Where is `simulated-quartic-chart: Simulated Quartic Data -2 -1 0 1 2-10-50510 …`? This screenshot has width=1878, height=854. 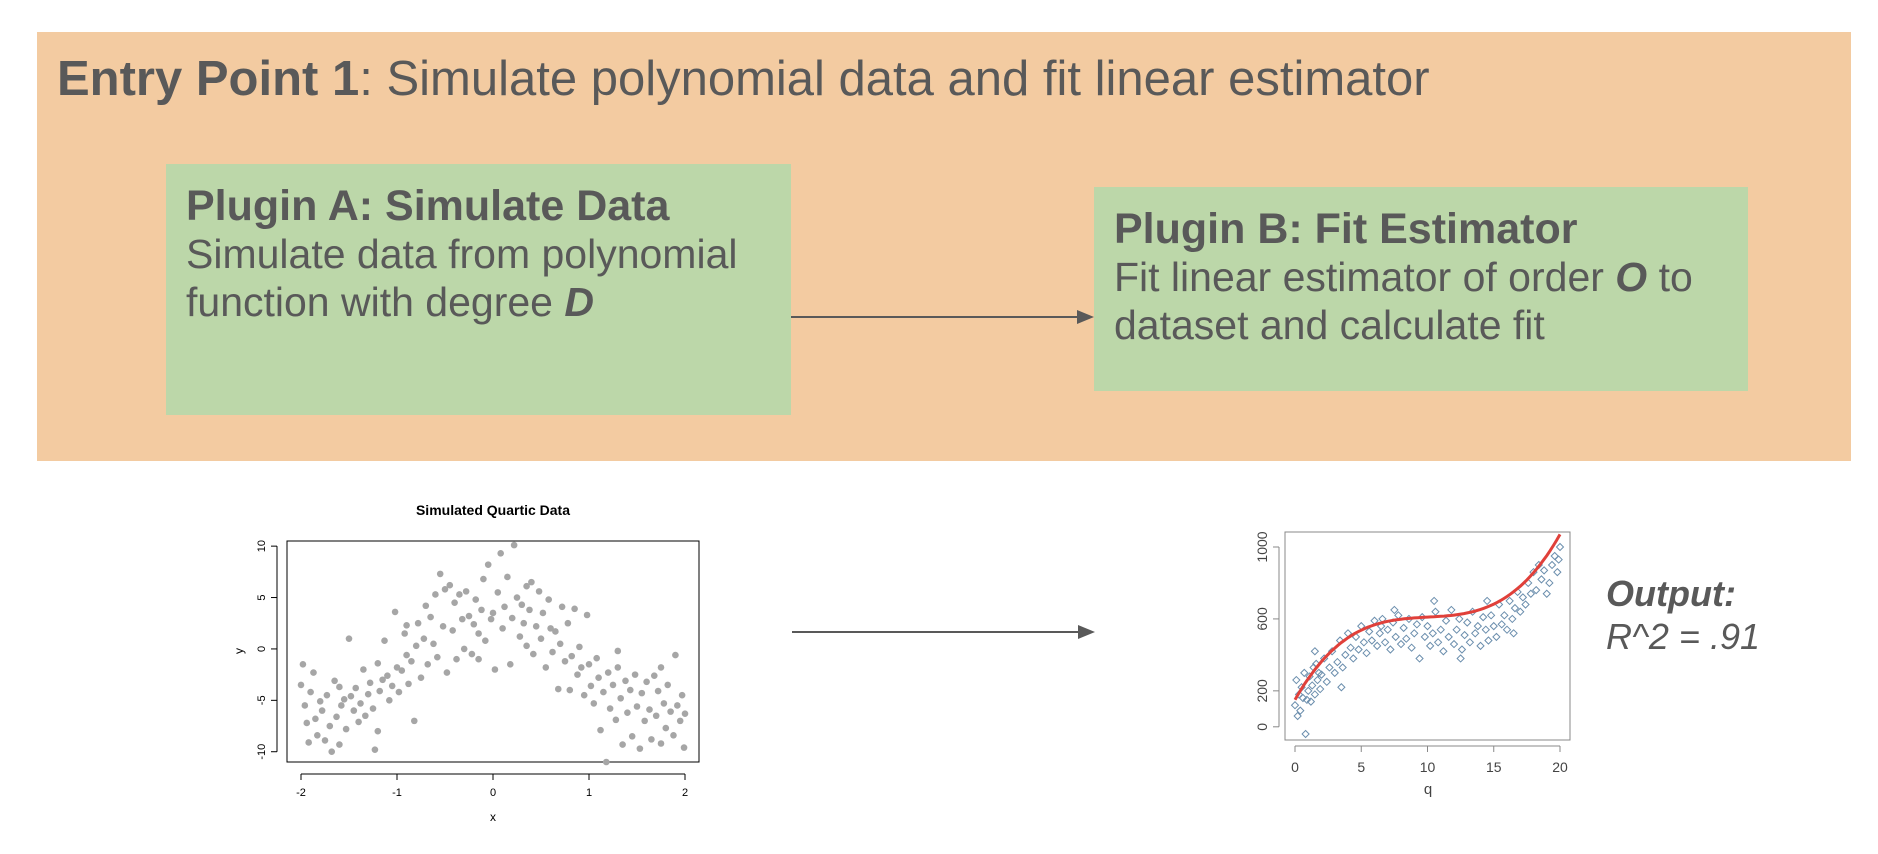 simulated-quartic-chart: Simulated Quartic Data -2 -1 0 1 2-10-50510 … is located at coordinates (466, 663).